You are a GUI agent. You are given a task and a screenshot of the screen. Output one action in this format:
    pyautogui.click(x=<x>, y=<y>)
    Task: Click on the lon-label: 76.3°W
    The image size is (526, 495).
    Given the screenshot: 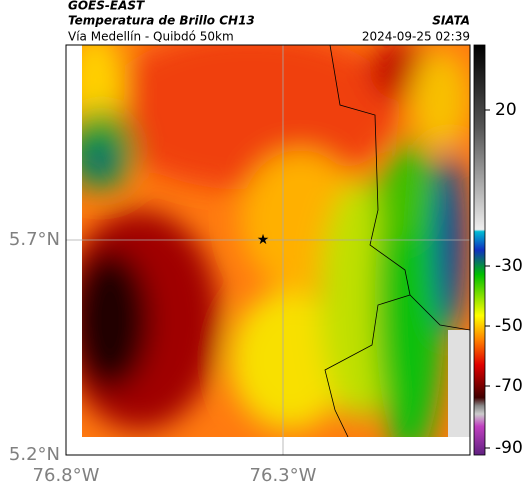 What is the action you would take?
    pyautogui.click(x=283, y=475)
    